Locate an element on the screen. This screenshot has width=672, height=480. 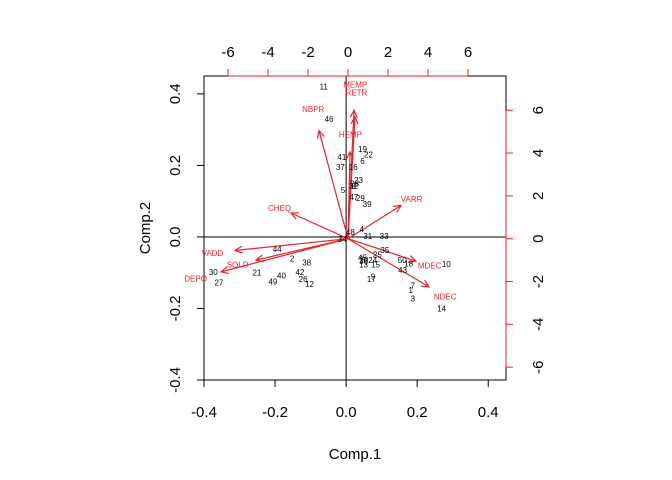
top-axis: -6 -4 -2 0 2 4 6 is located at coordinates (346, 60).